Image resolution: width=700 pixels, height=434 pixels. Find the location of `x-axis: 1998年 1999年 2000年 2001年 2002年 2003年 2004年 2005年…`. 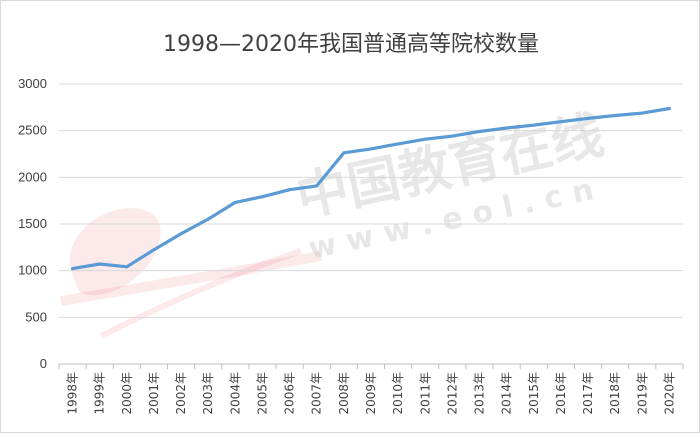

x-axis: 1998年 1999年 2000年 2001年 2002年 2003年 2004年 2005年… is located at coordinates (371, 389).